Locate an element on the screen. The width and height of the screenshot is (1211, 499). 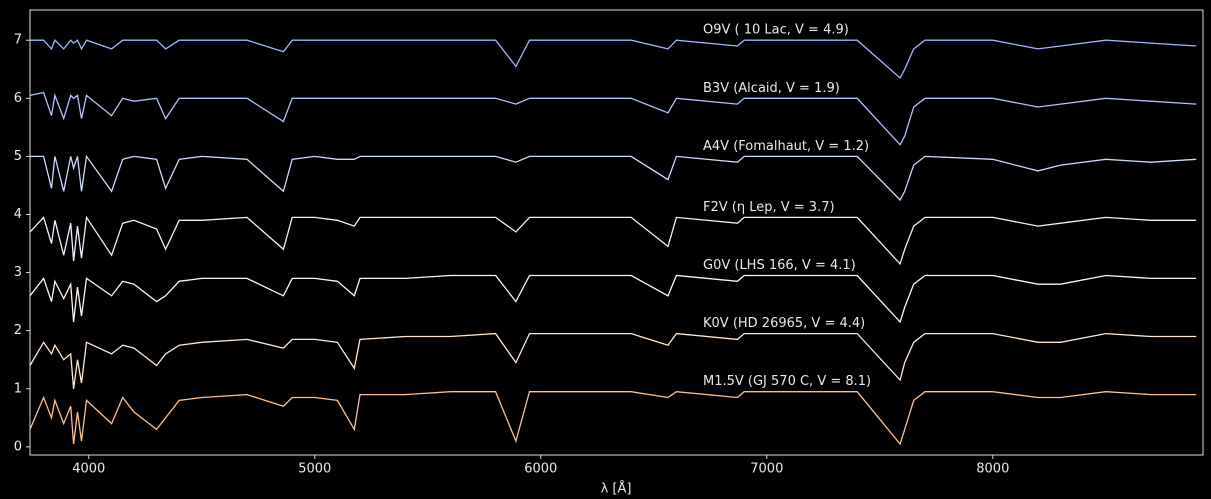
series-label: K0V (HD 26965, V = 4.4) is located at coordinates (784, 323).